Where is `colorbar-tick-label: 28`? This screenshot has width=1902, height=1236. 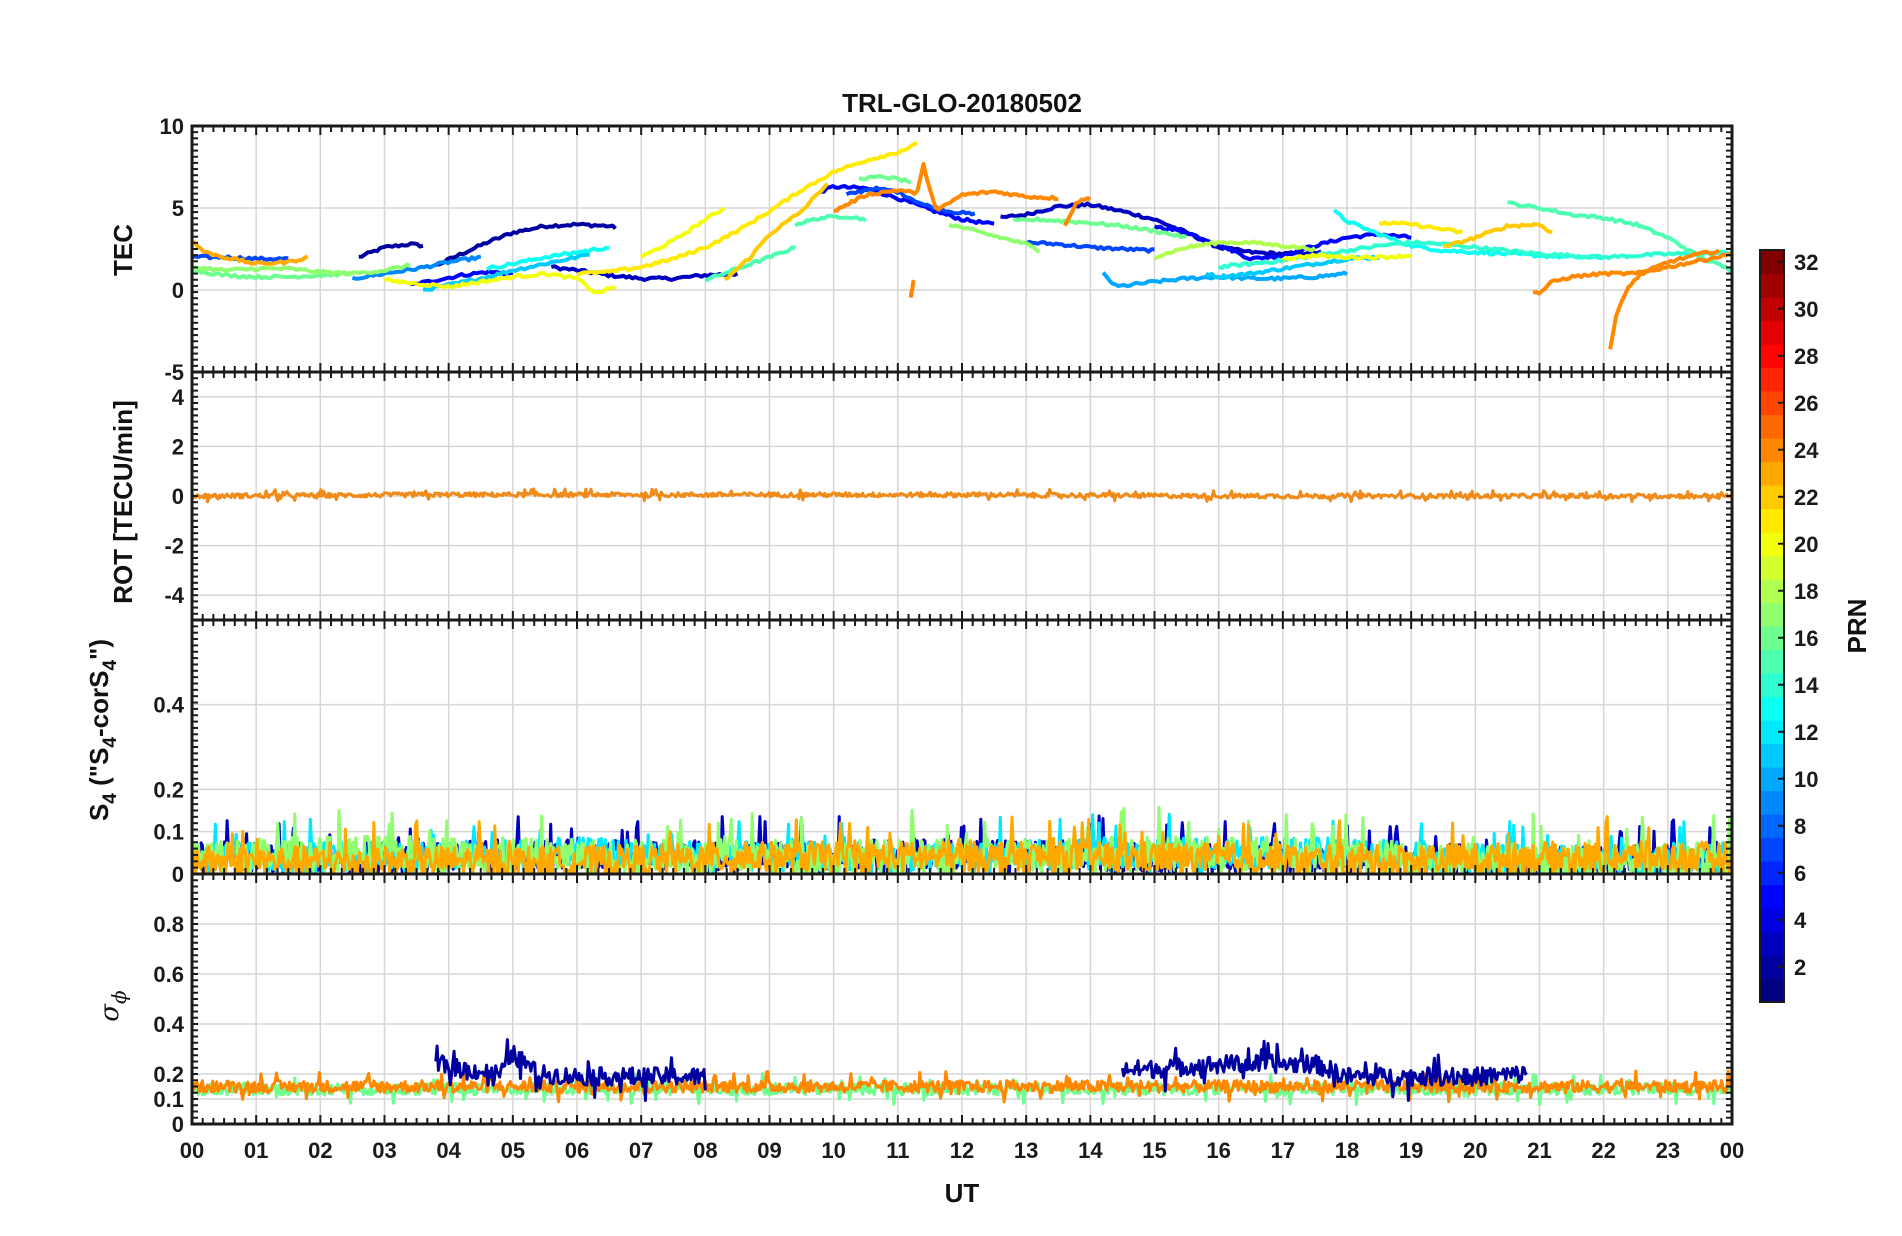
colorbar-tick-label: 28 is located at coordinates (1806, 356).